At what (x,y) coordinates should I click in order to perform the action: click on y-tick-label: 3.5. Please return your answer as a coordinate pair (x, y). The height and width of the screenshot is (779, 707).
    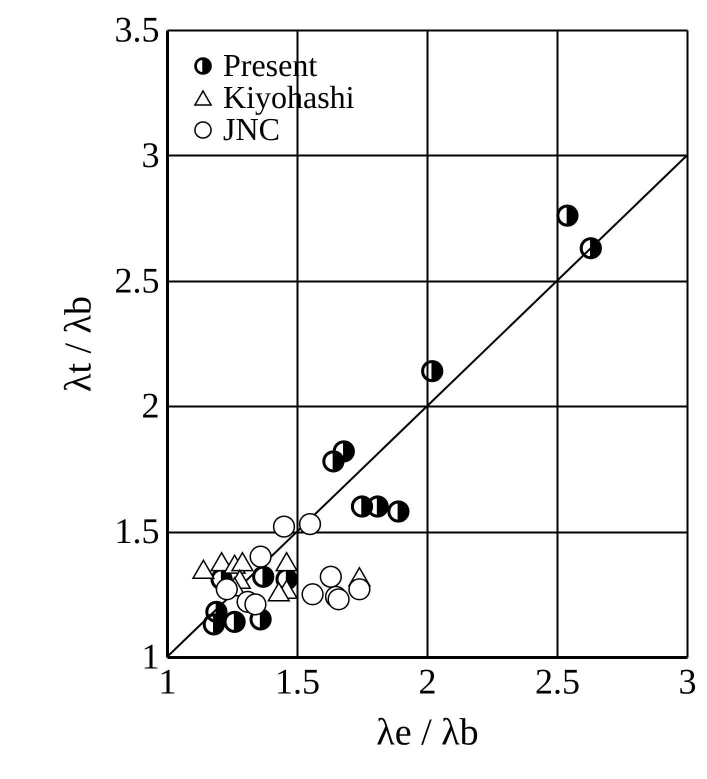
    Looking at the image, I should click on (137, 30).